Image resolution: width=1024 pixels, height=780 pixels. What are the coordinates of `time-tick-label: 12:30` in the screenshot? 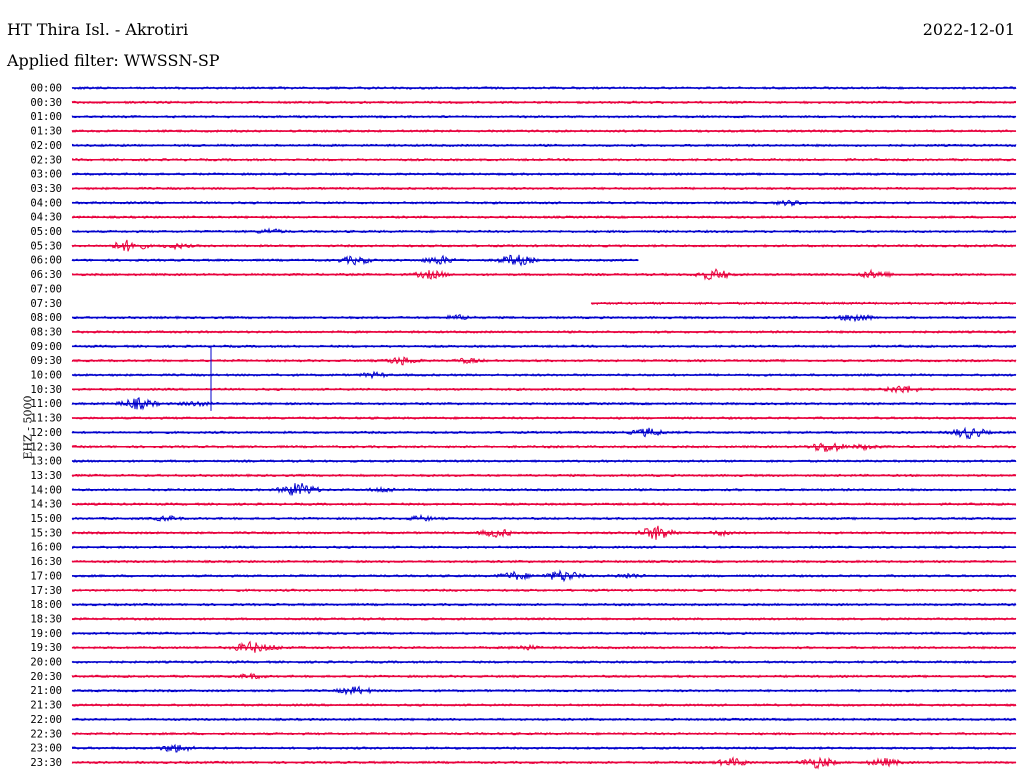 It's located at (46, 447).